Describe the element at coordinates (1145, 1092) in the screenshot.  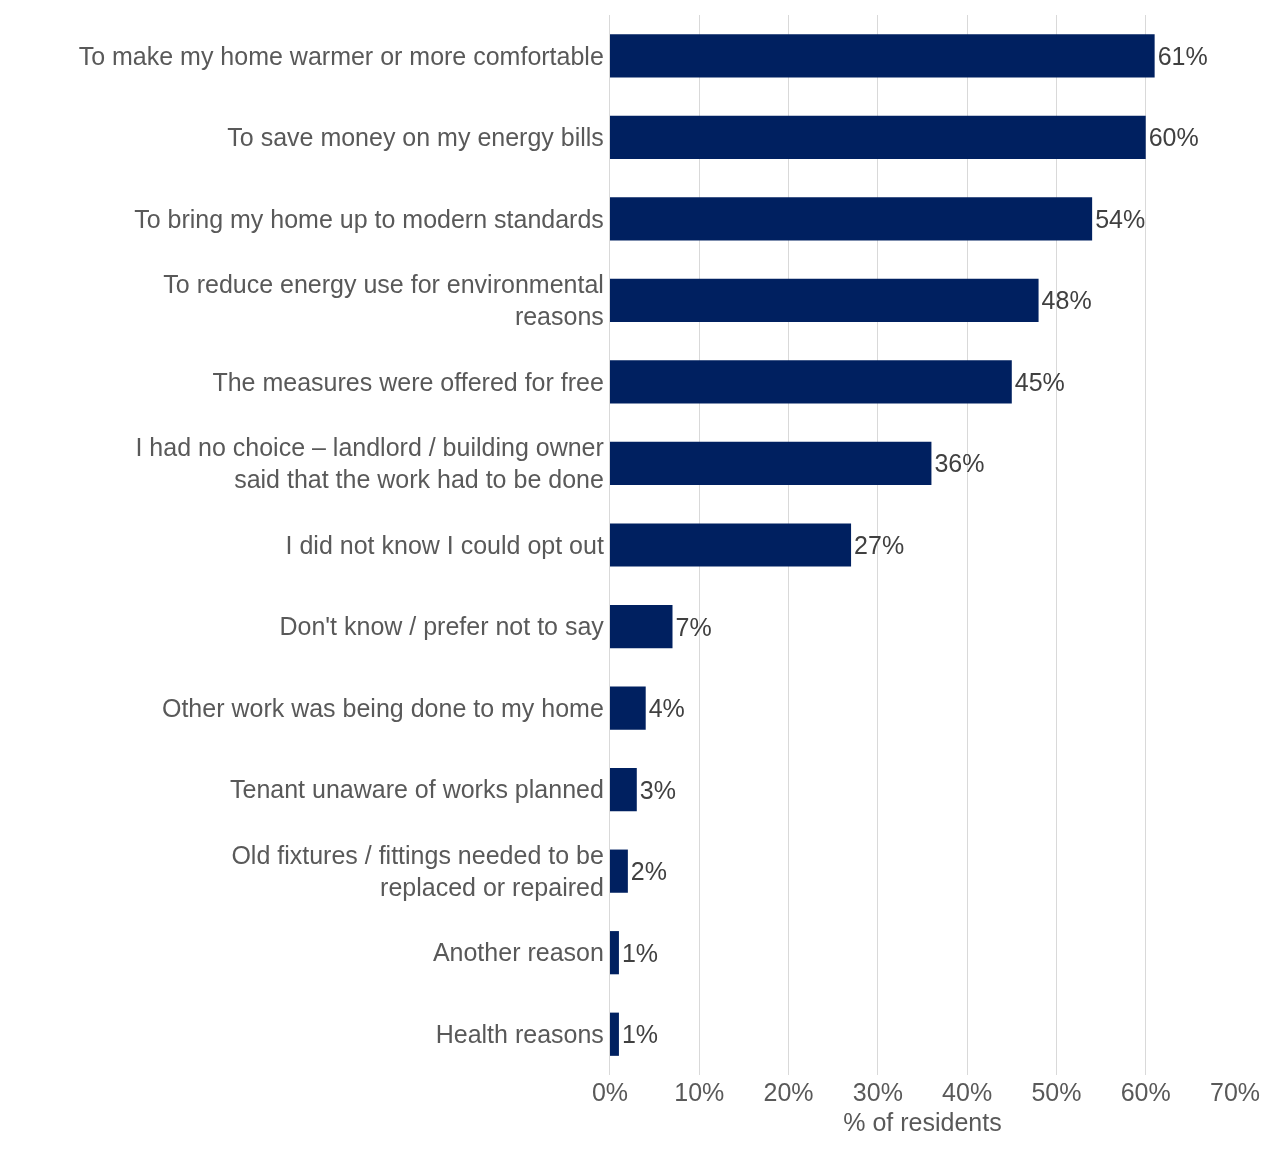
I see `x-tick-label: 60%` at that location.